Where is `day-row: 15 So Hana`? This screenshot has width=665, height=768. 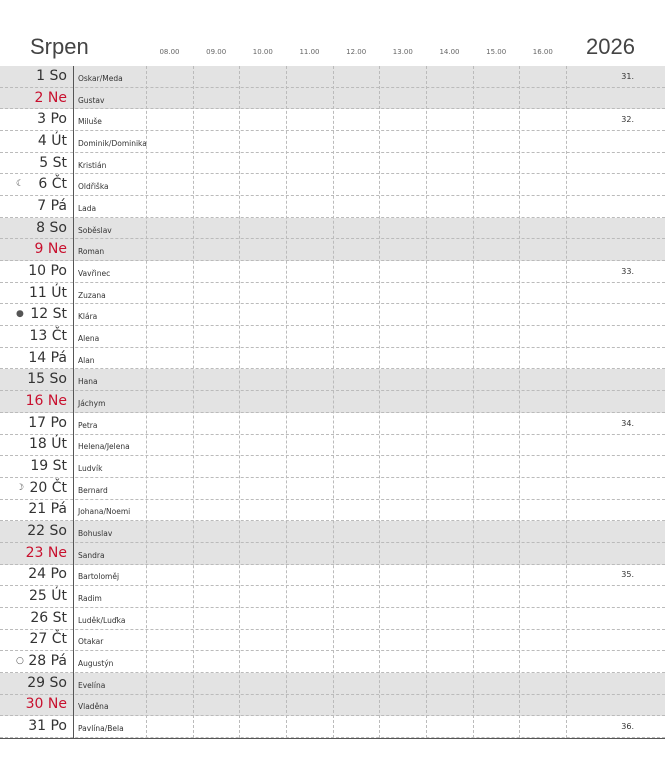
day-row: 15 So Hana is located at coordinates (332, 380).